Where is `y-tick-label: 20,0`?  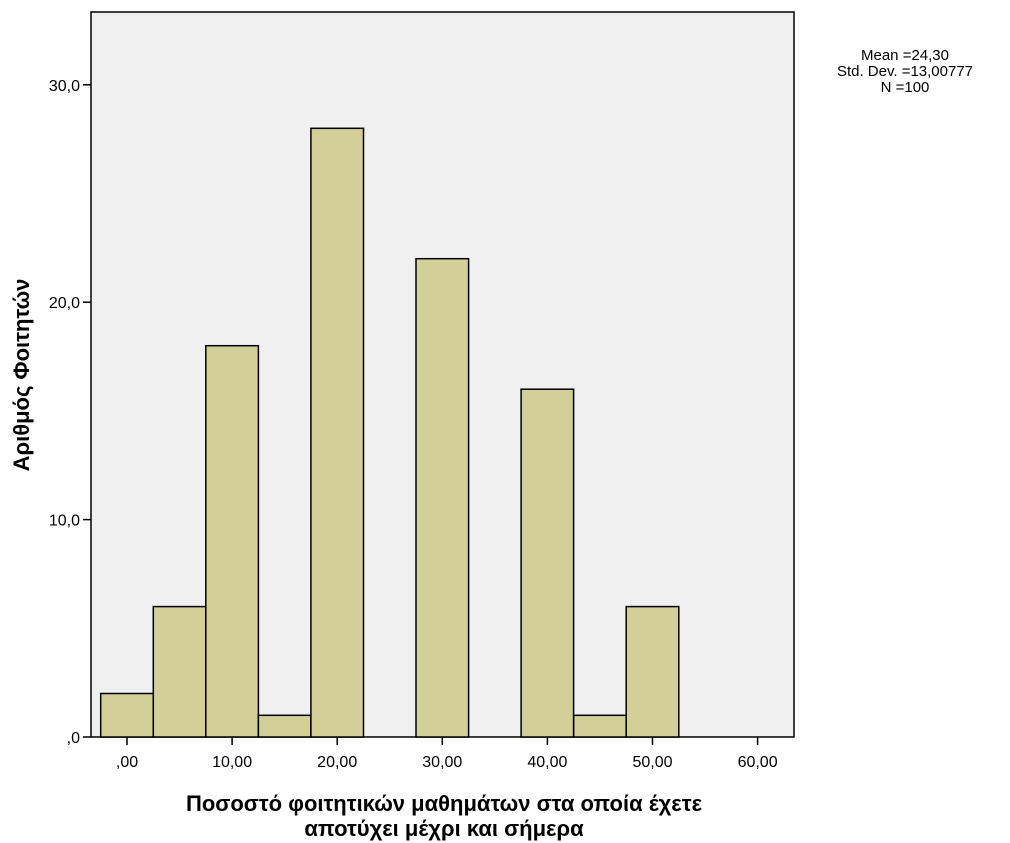
y-tick-label: 20,0 is located at coordinates (64, 303).